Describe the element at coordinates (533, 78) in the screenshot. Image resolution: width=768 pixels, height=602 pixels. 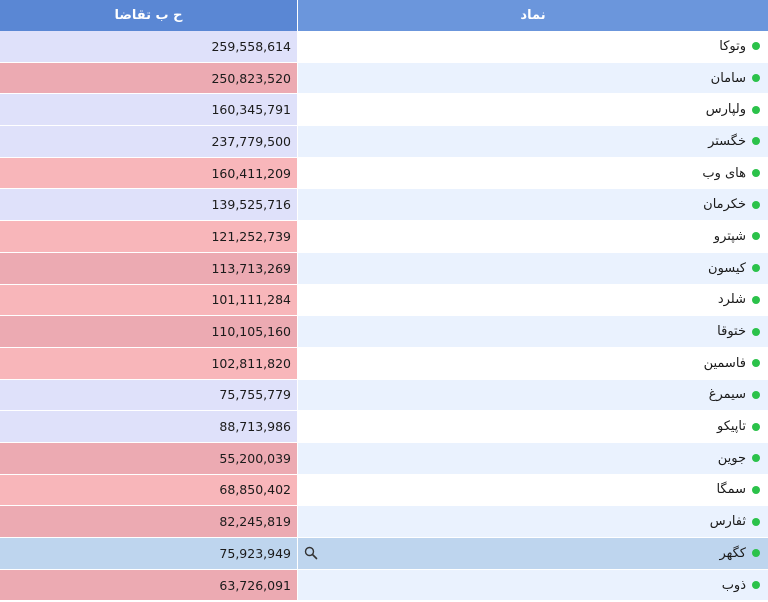
I see `symbol-cell: سامان` at that location.